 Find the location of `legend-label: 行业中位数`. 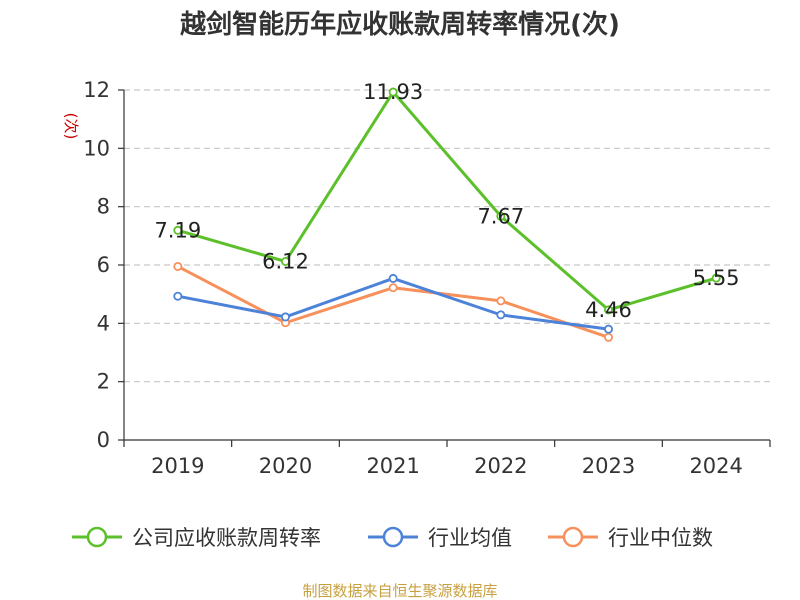

legend-label: 行业中位数 is located at coordinates (660, 538).